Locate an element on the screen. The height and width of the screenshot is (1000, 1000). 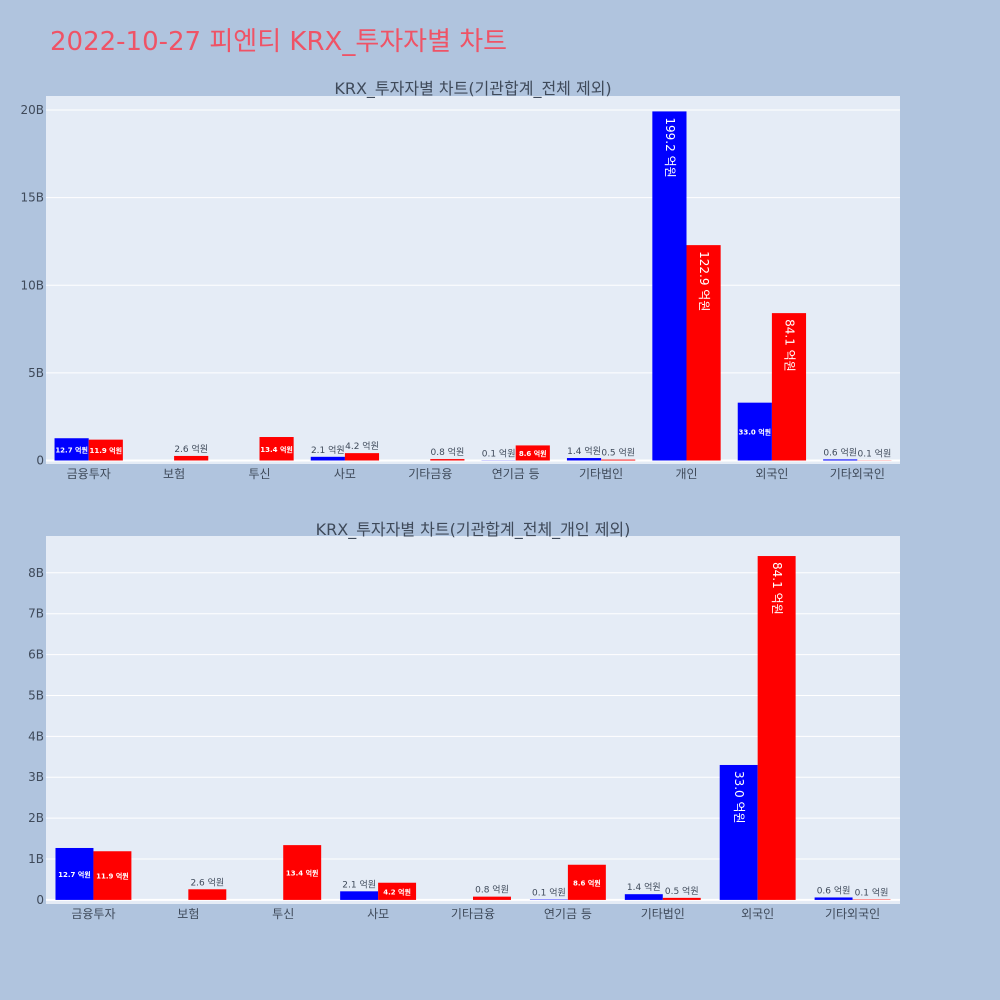
chart-title: KRX_투자자별 차트(기관합계_전체_개인 제외) is located at coordinates (473, 530).